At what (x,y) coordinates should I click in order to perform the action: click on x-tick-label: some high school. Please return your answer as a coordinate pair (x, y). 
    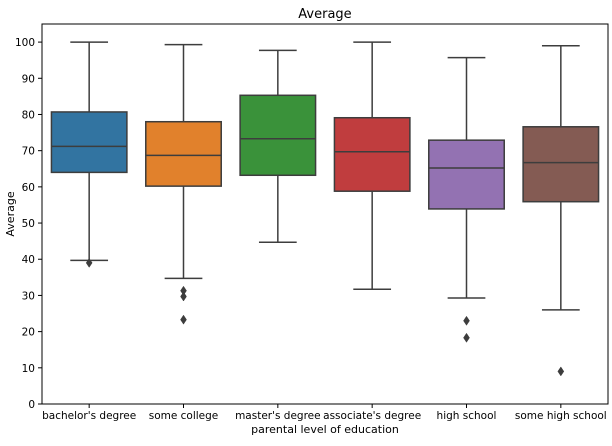
    Looking at the image, I should click on (561, 416).